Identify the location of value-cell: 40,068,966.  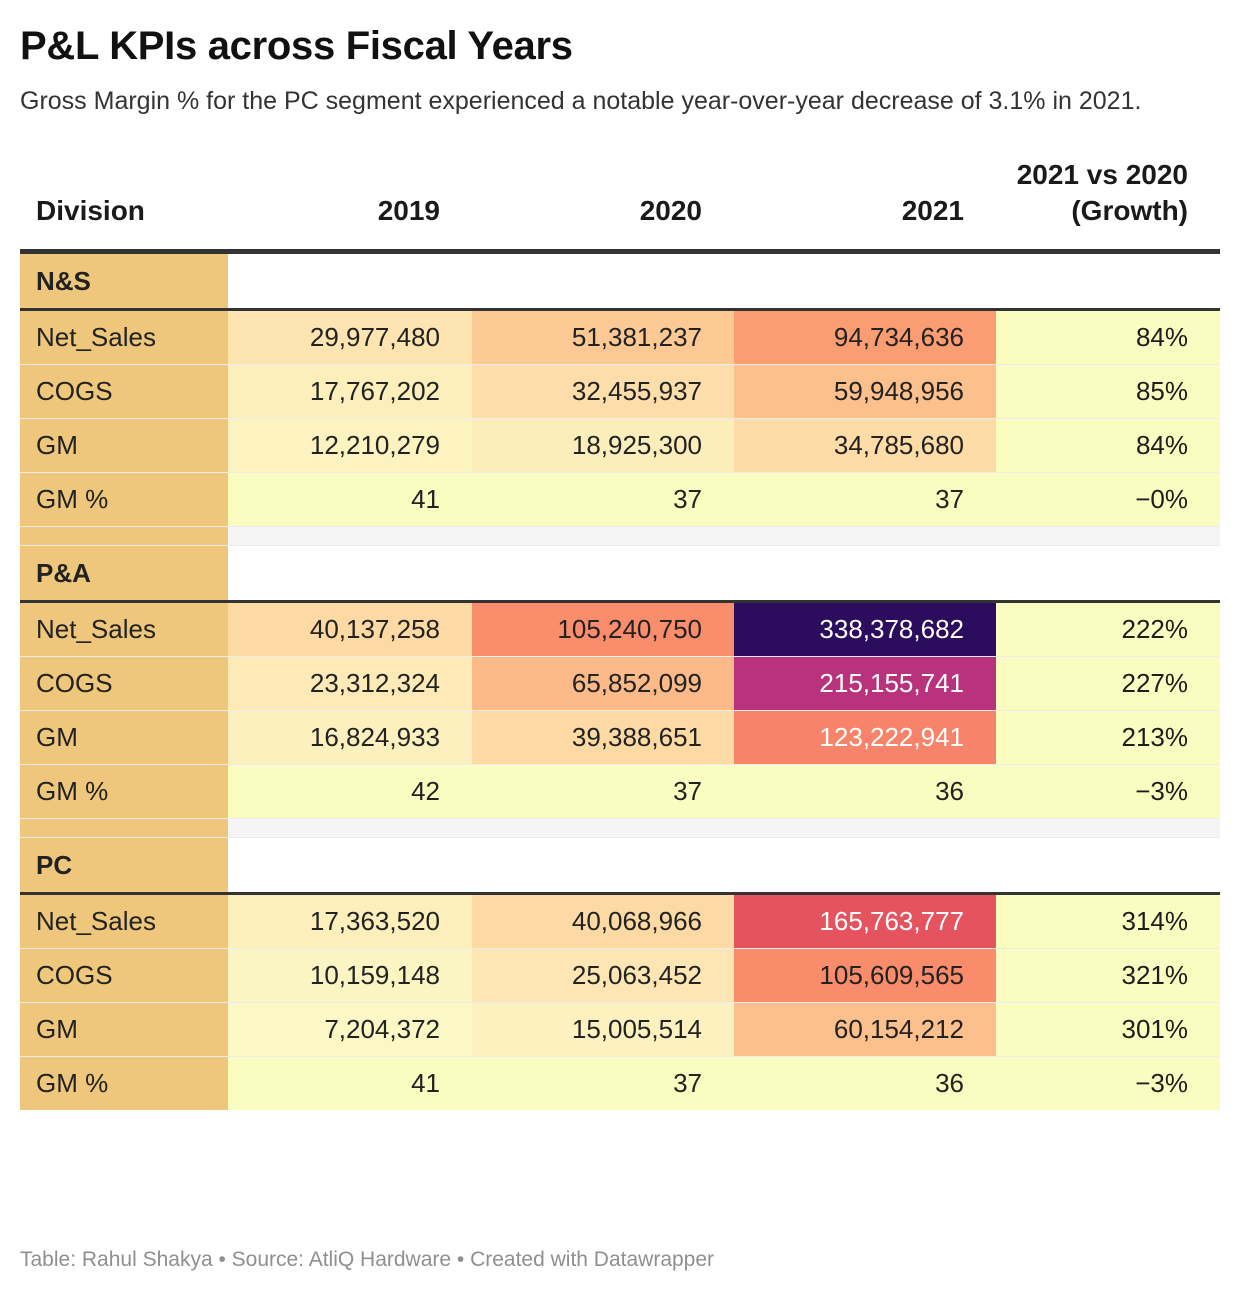
(603, 921).